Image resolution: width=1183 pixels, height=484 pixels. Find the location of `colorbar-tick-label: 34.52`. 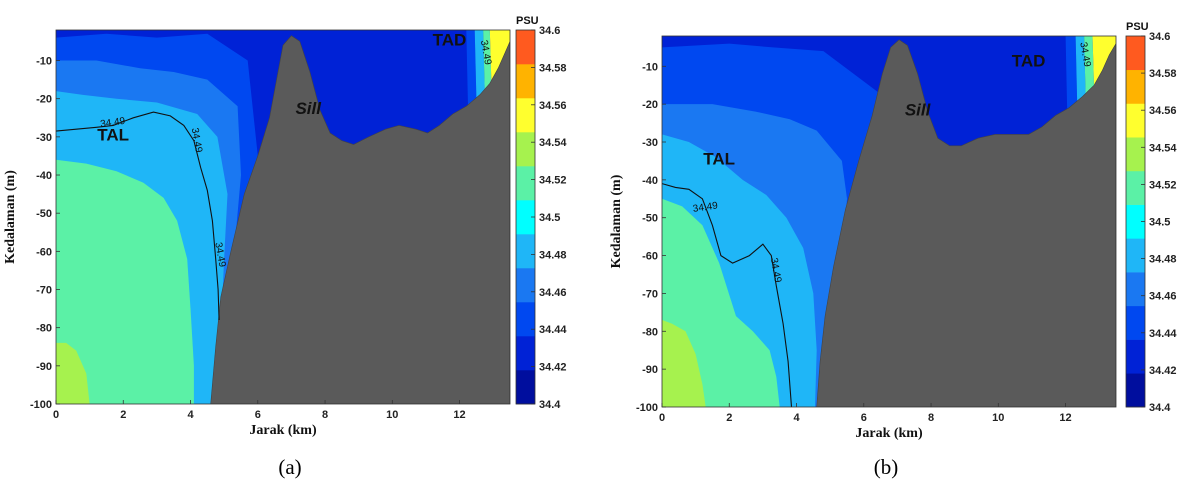

colorbar-tick-label: 34.52 is located at coordinates (553, 181).